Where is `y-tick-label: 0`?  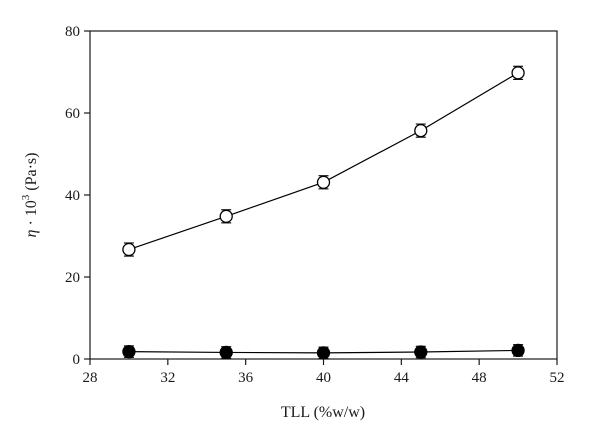
y-tick-label: 0 is located at coordinates (77, 360).